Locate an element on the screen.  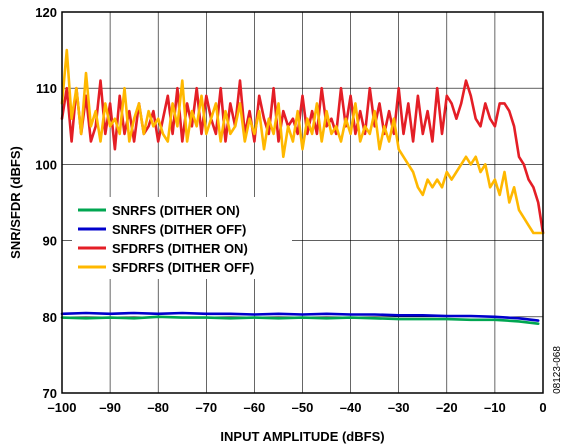
legend-label: SNRFS (DITHER ON) is located at coordinates (176, 210).